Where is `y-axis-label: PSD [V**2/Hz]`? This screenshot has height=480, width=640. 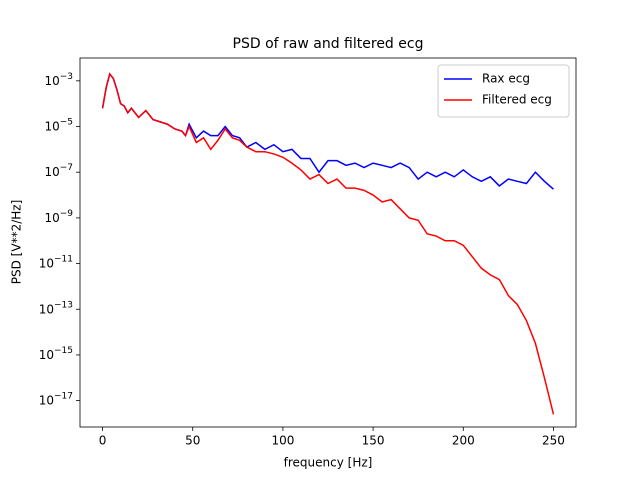
y-axis-label: PSD [V**2/Hz] is located at coordinates (17, 242).